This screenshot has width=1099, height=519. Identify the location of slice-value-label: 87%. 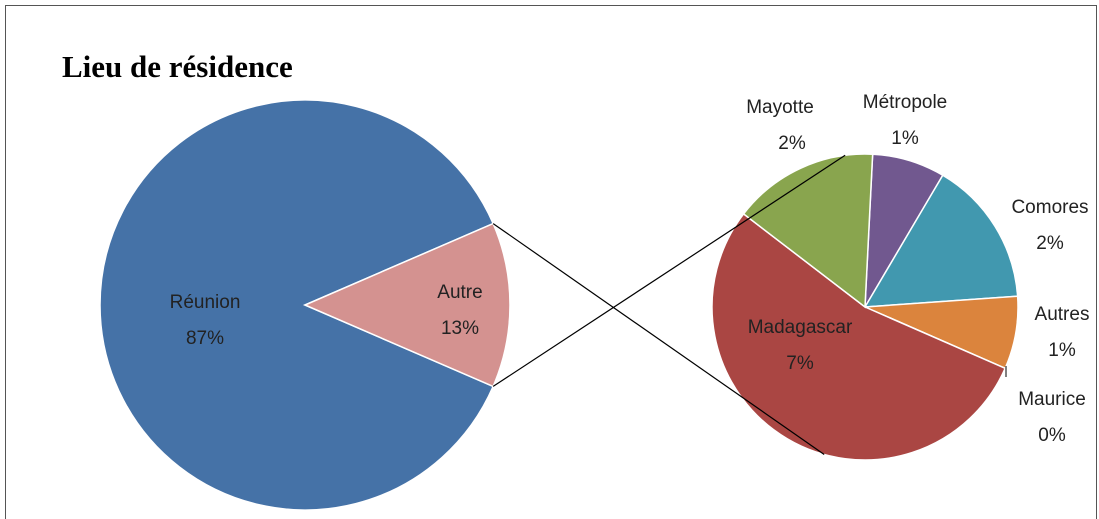
(205, 338).